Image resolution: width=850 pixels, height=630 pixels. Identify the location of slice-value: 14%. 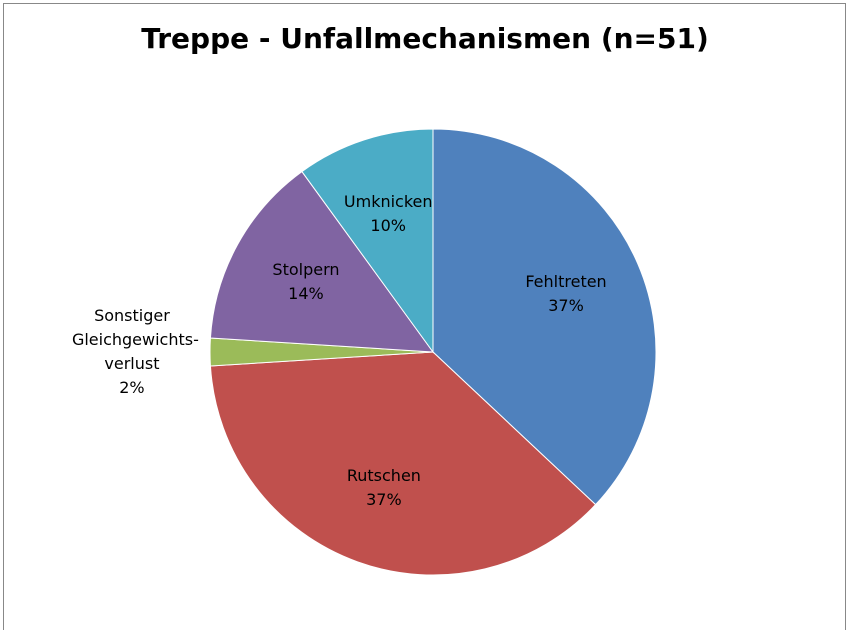
(306, 294).